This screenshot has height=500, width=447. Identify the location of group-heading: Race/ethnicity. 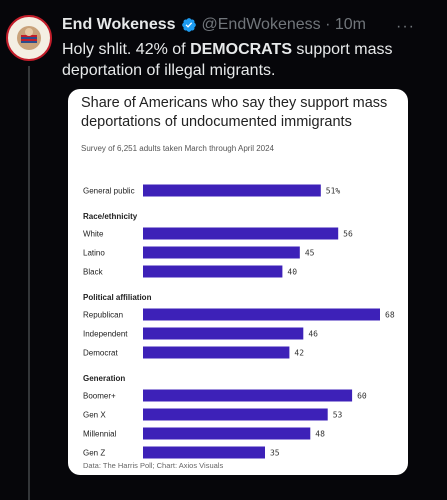
(110, 216).